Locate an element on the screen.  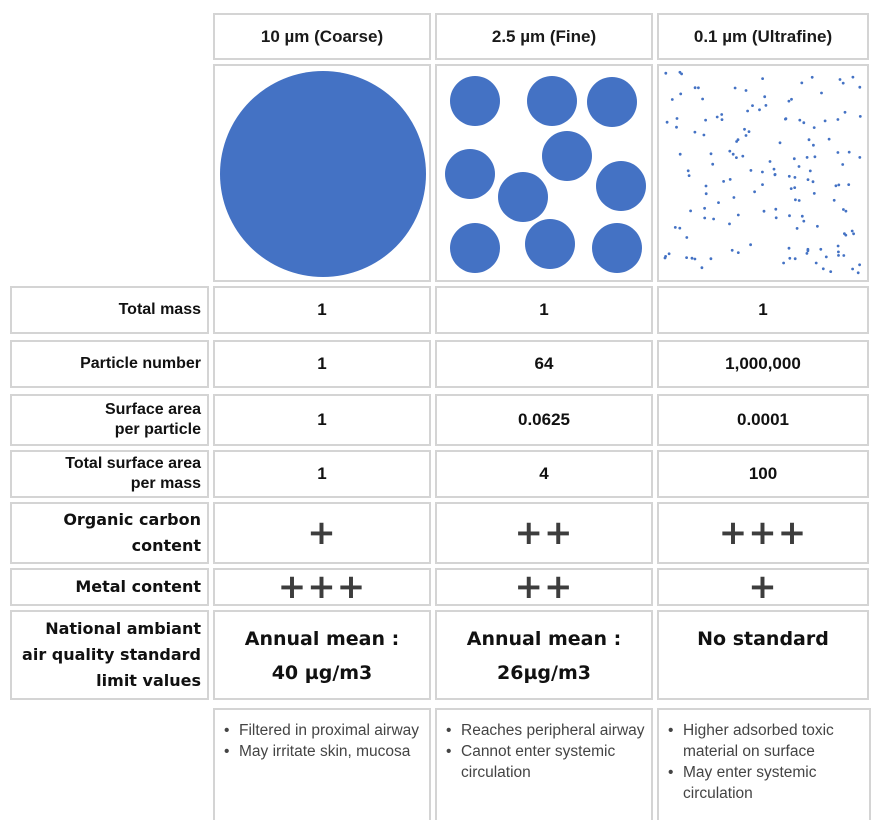
column-header-fine: 2.5 µm (Fine) is located at coordinates (544, 36).